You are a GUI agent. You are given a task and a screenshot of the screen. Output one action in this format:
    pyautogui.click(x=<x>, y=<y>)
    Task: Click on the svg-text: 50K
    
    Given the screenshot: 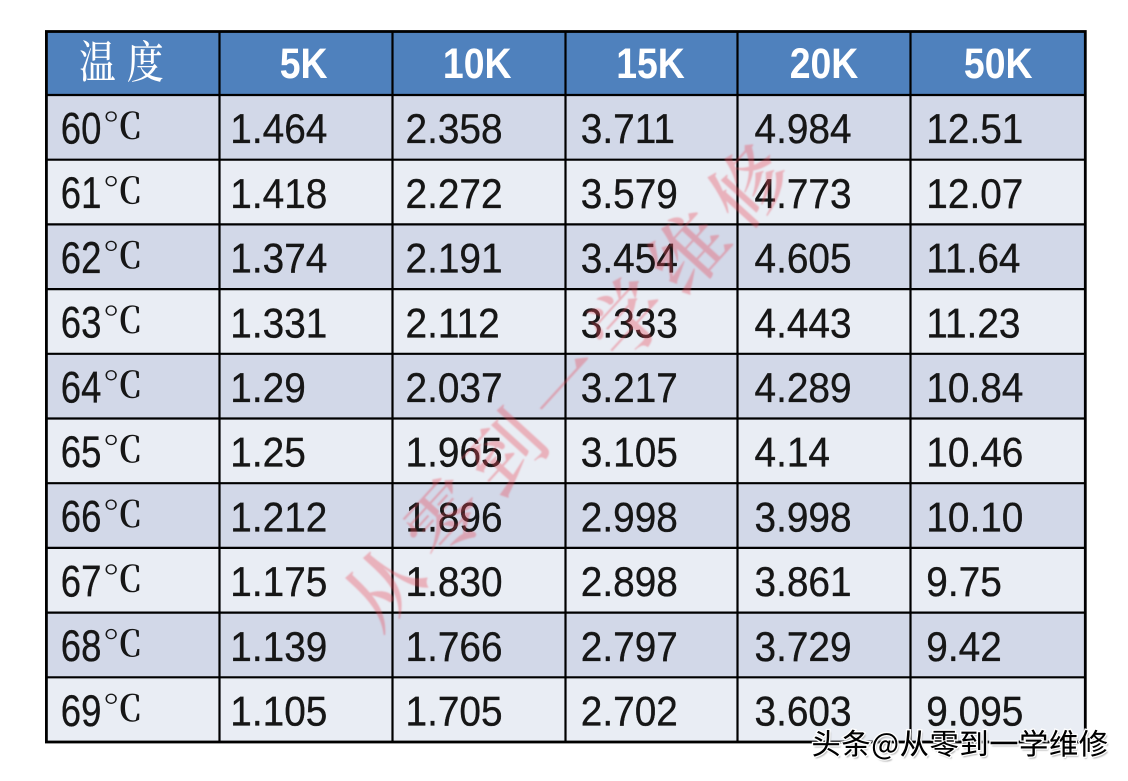 What is the action you would take?
    pyautogui.click(x=998, y=64)
    